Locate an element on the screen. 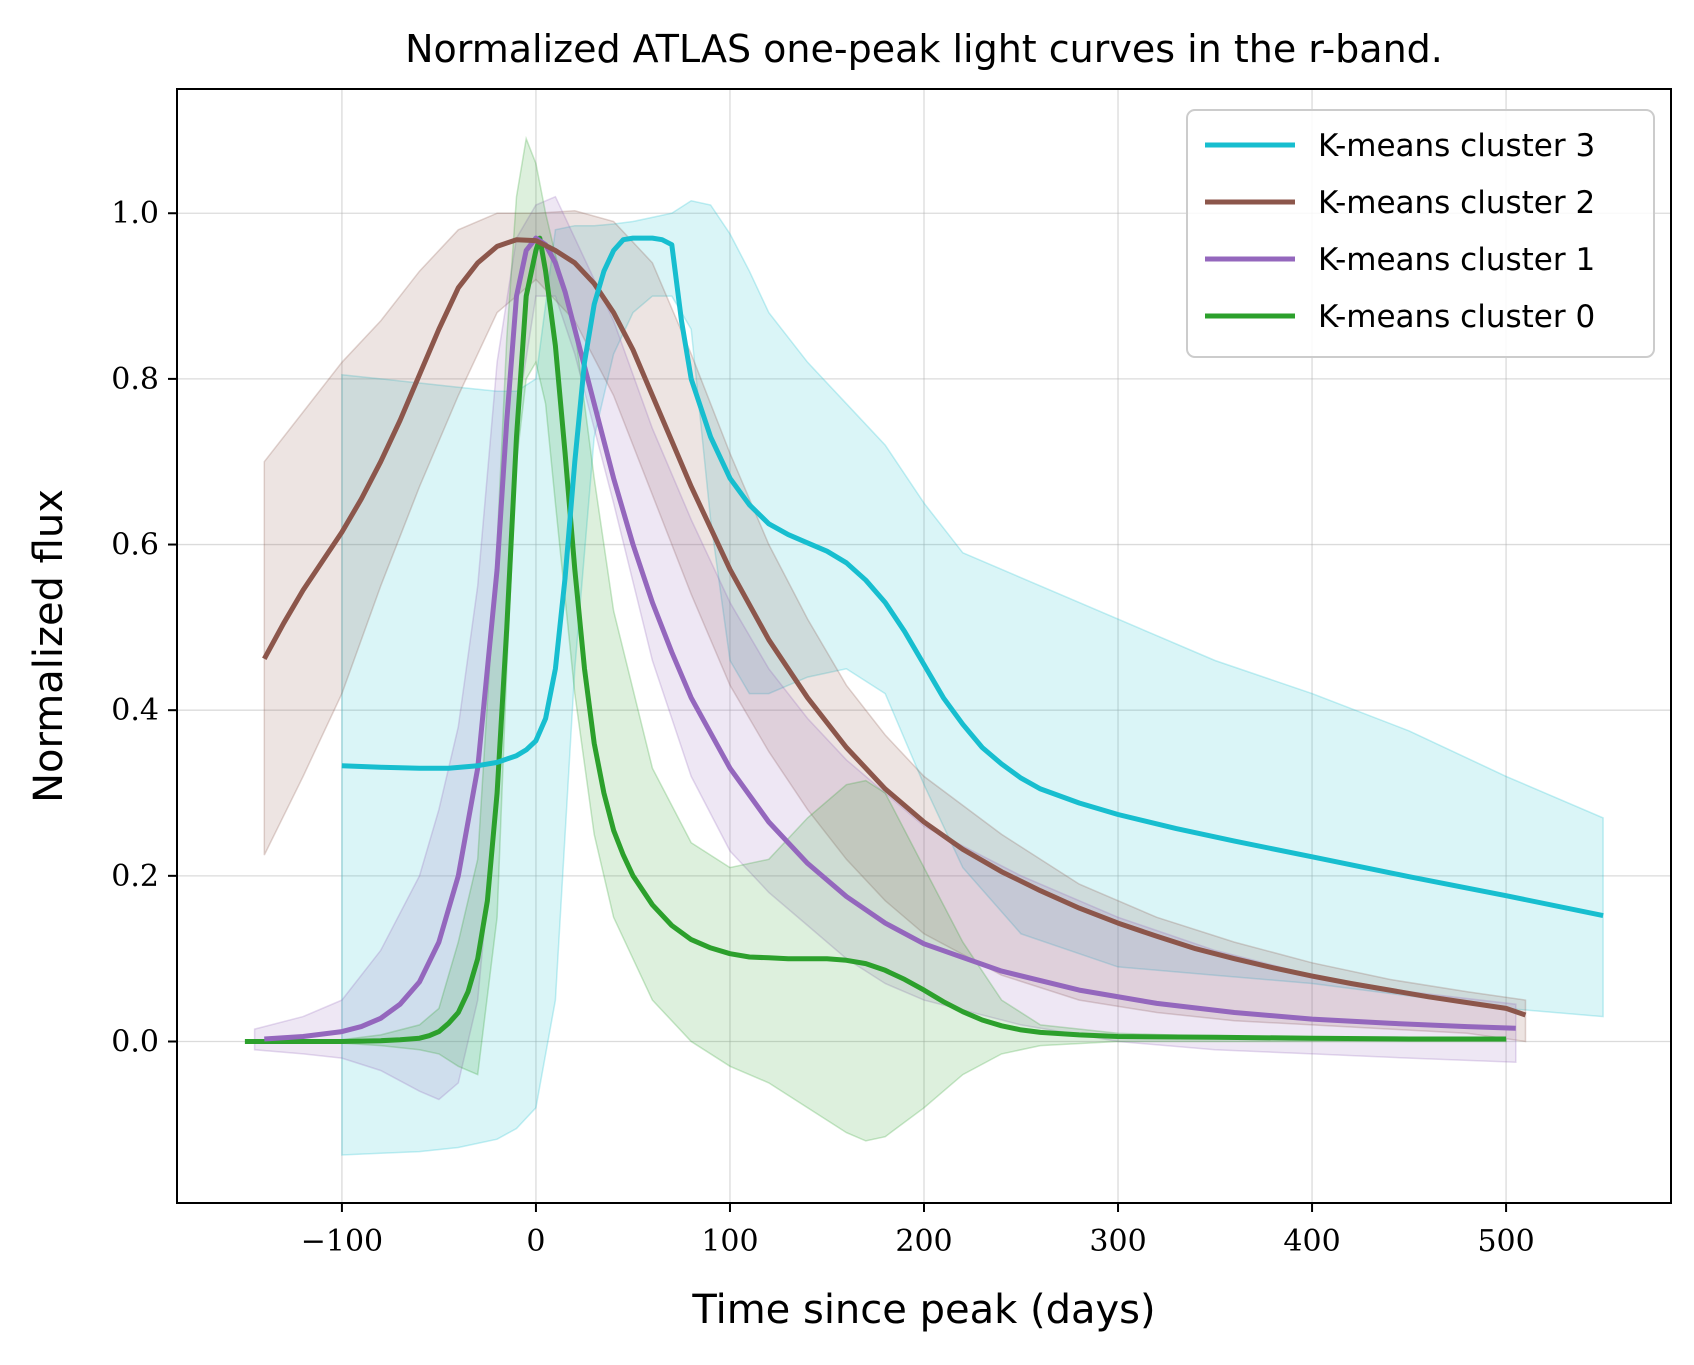 This screenshot has width=1694, height=1365. y-tick-label: 0.8 is located at coordinates (135, 379).